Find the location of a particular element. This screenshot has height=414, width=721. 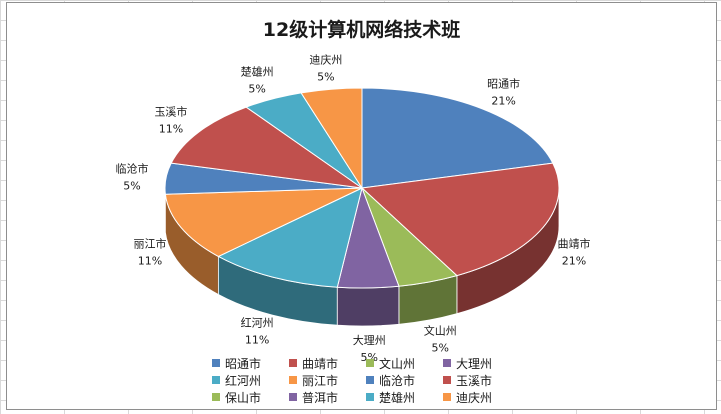

data-label-value-5: 11% is located at coordinates (257, 340).